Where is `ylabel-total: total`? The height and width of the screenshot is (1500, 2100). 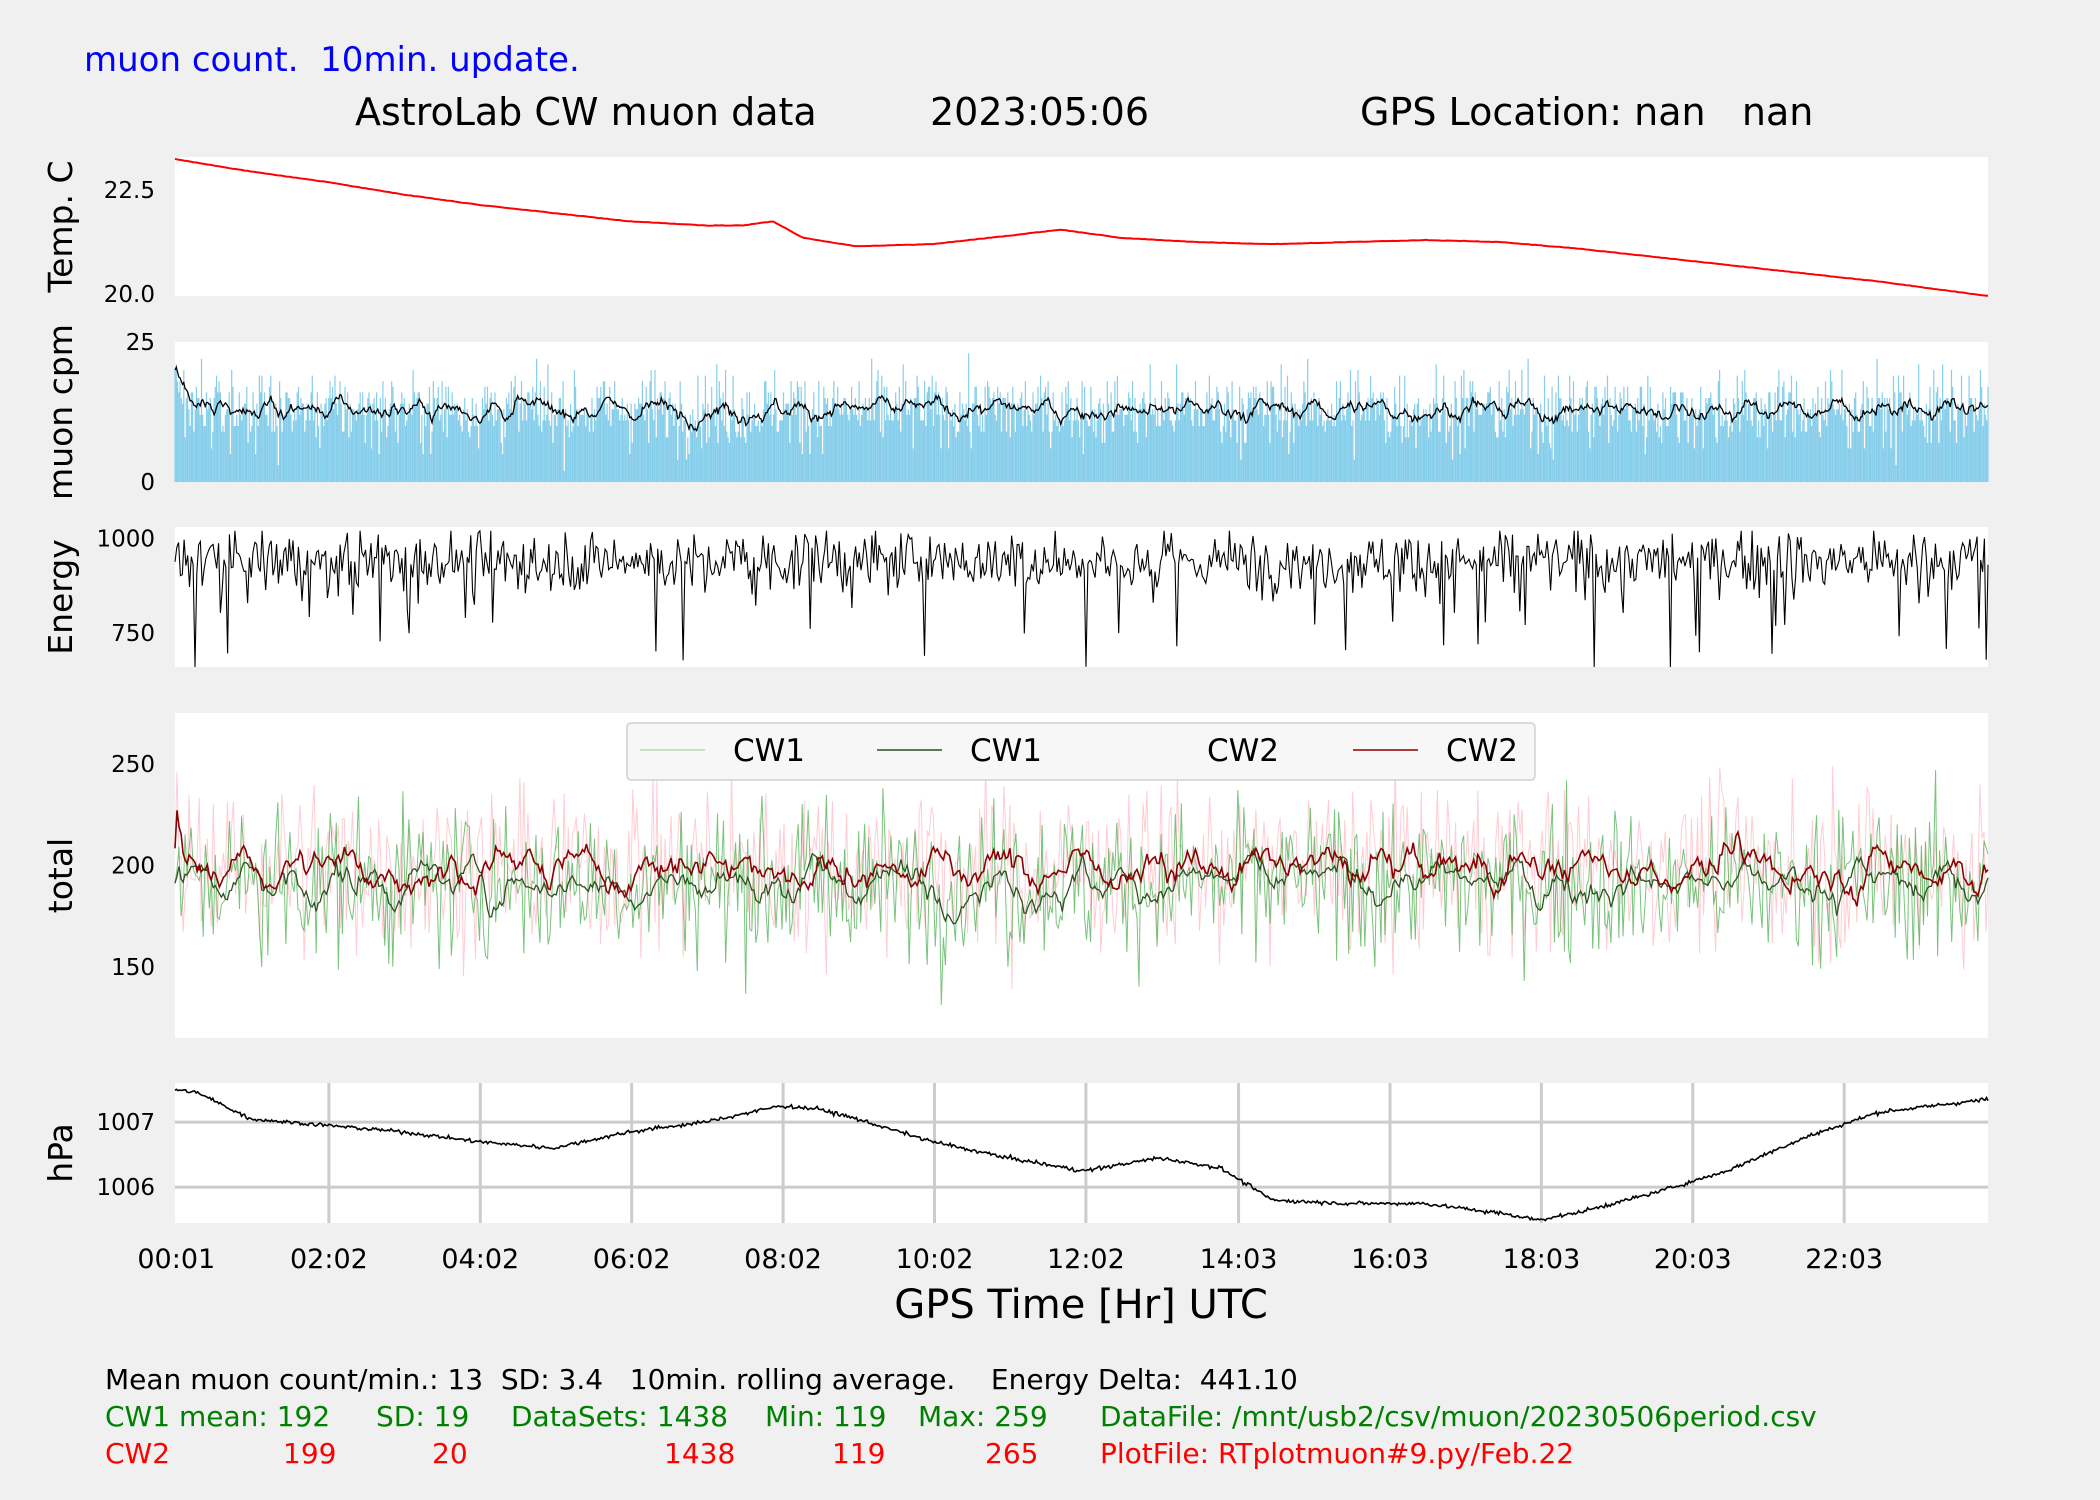 ylabel-total: total is located at coordinates (60, 875).